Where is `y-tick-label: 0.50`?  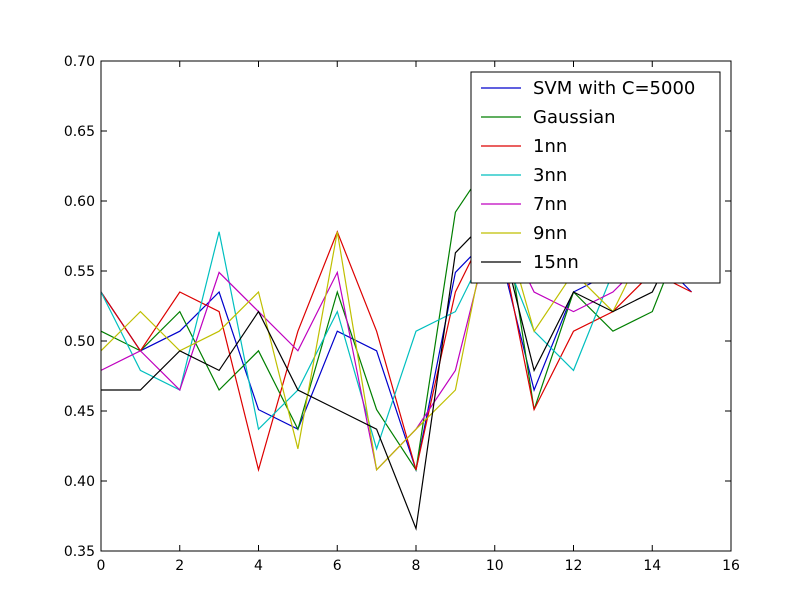 y-tick-label: 0.50 is located at coordinates (79, 342).